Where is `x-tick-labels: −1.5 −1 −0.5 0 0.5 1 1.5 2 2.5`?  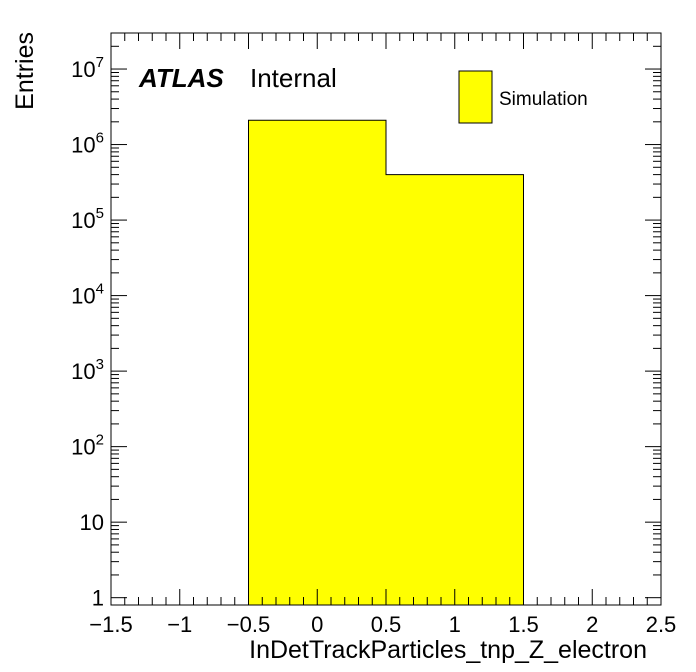
x-tick-labels: −1.5 −1 −0.5 0 0.5 1 1.5 2 2.5 is located at coordinates (382, 624).